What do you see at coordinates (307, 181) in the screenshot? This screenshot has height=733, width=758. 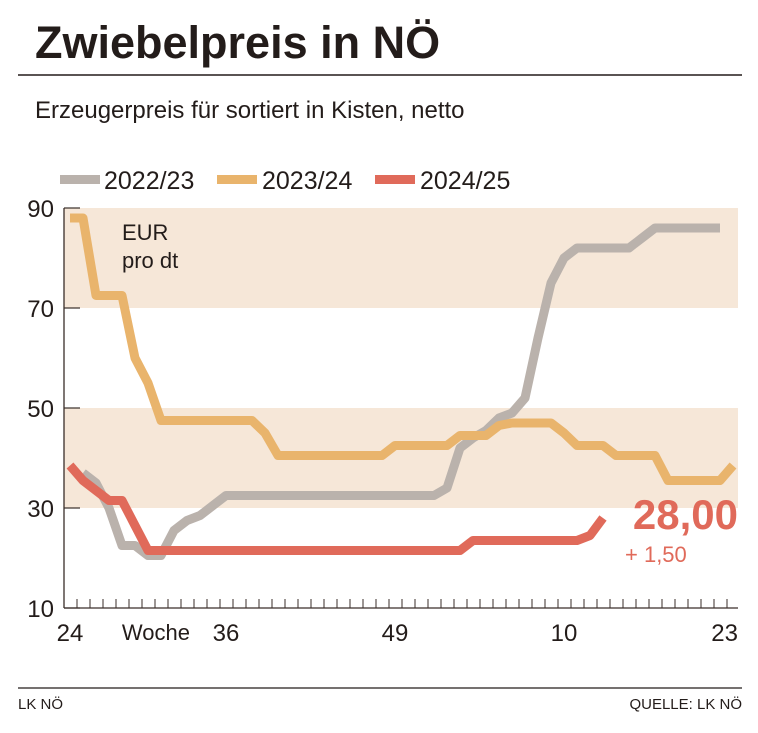 I see `legend-label: 2023/24` at bounding box center [307, 181].